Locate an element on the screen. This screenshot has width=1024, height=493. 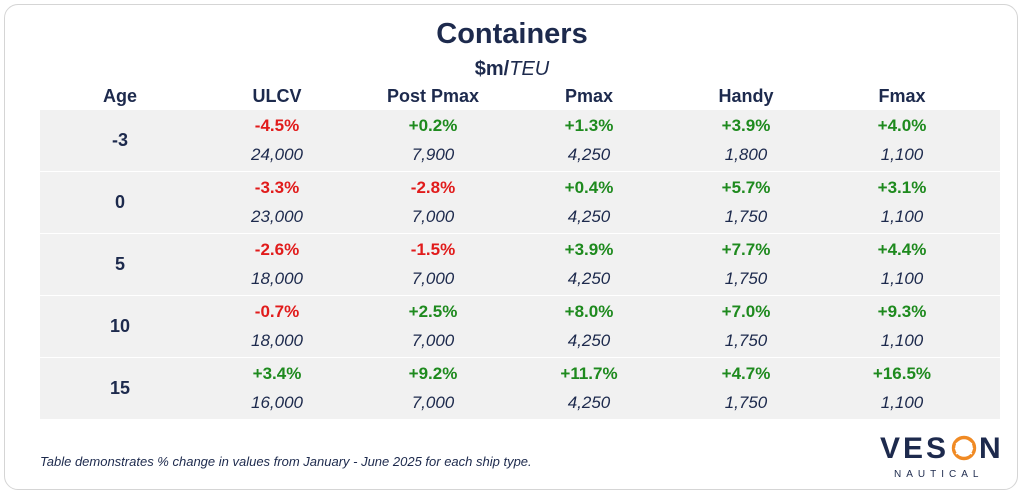
age-cell: 15 is located at coordinates (120, 388).